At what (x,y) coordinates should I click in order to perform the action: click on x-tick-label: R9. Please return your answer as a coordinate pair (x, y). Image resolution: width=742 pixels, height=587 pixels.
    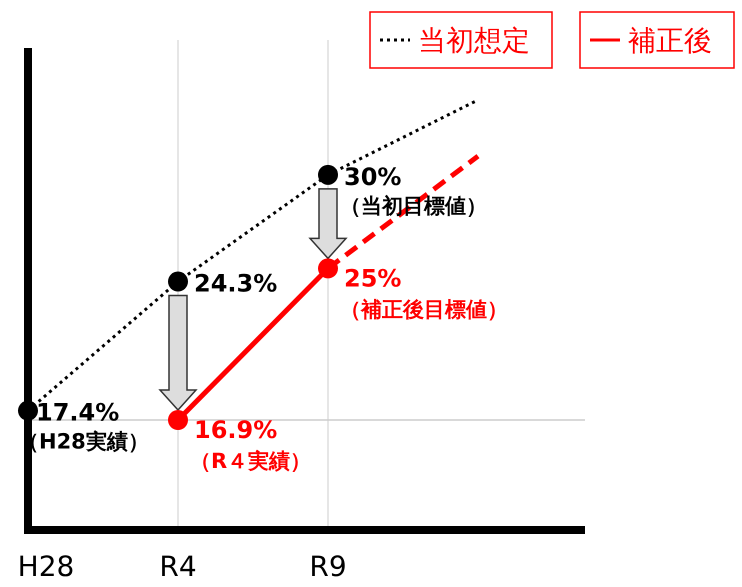
    Looking at the image, I should click on (328, 566).